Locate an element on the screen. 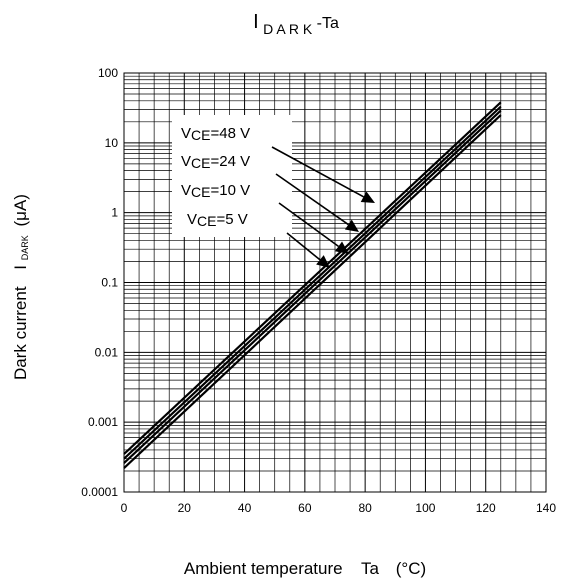 The width and height of the screenshot is (568, 581). series-annotation-label: VCE=48 V is located at coordinates (215, 134).